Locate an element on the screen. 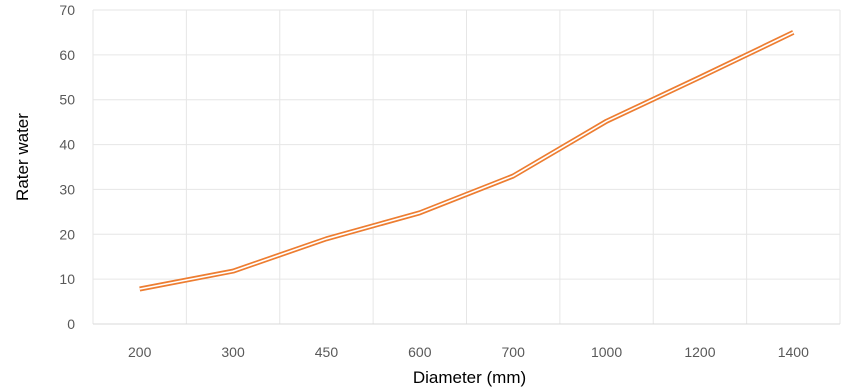  x-tick-label: 600 is located at coordinates (420, 352).